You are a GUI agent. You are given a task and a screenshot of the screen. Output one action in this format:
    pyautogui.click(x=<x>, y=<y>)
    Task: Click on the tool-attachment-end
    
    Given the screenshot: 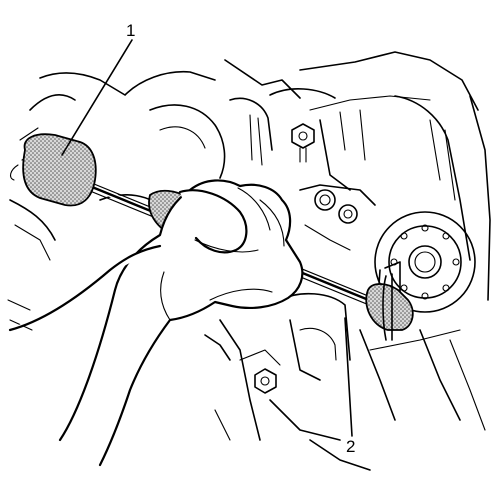 What is the action you would take?
    pyautogui.click(x=389, y=307)
    